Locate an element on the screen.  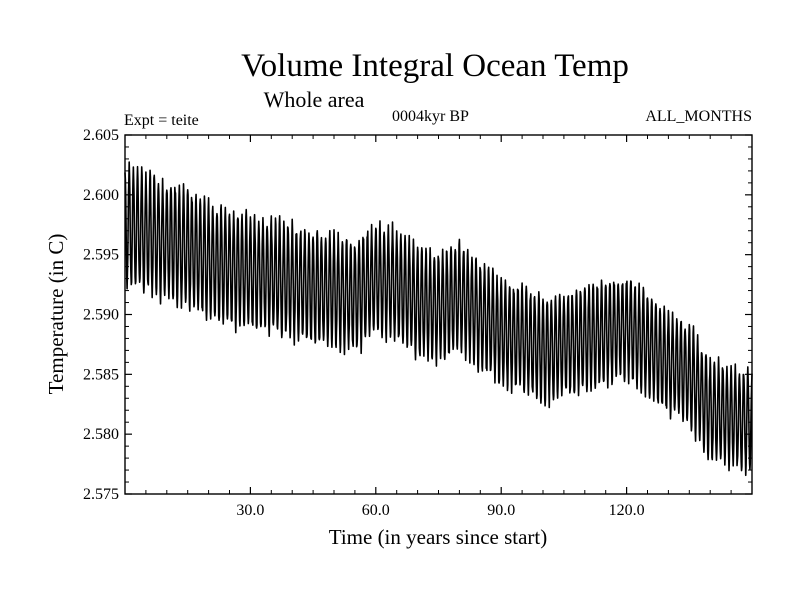
y-tick-label: 2.605 is located at coordinates (101, 135).